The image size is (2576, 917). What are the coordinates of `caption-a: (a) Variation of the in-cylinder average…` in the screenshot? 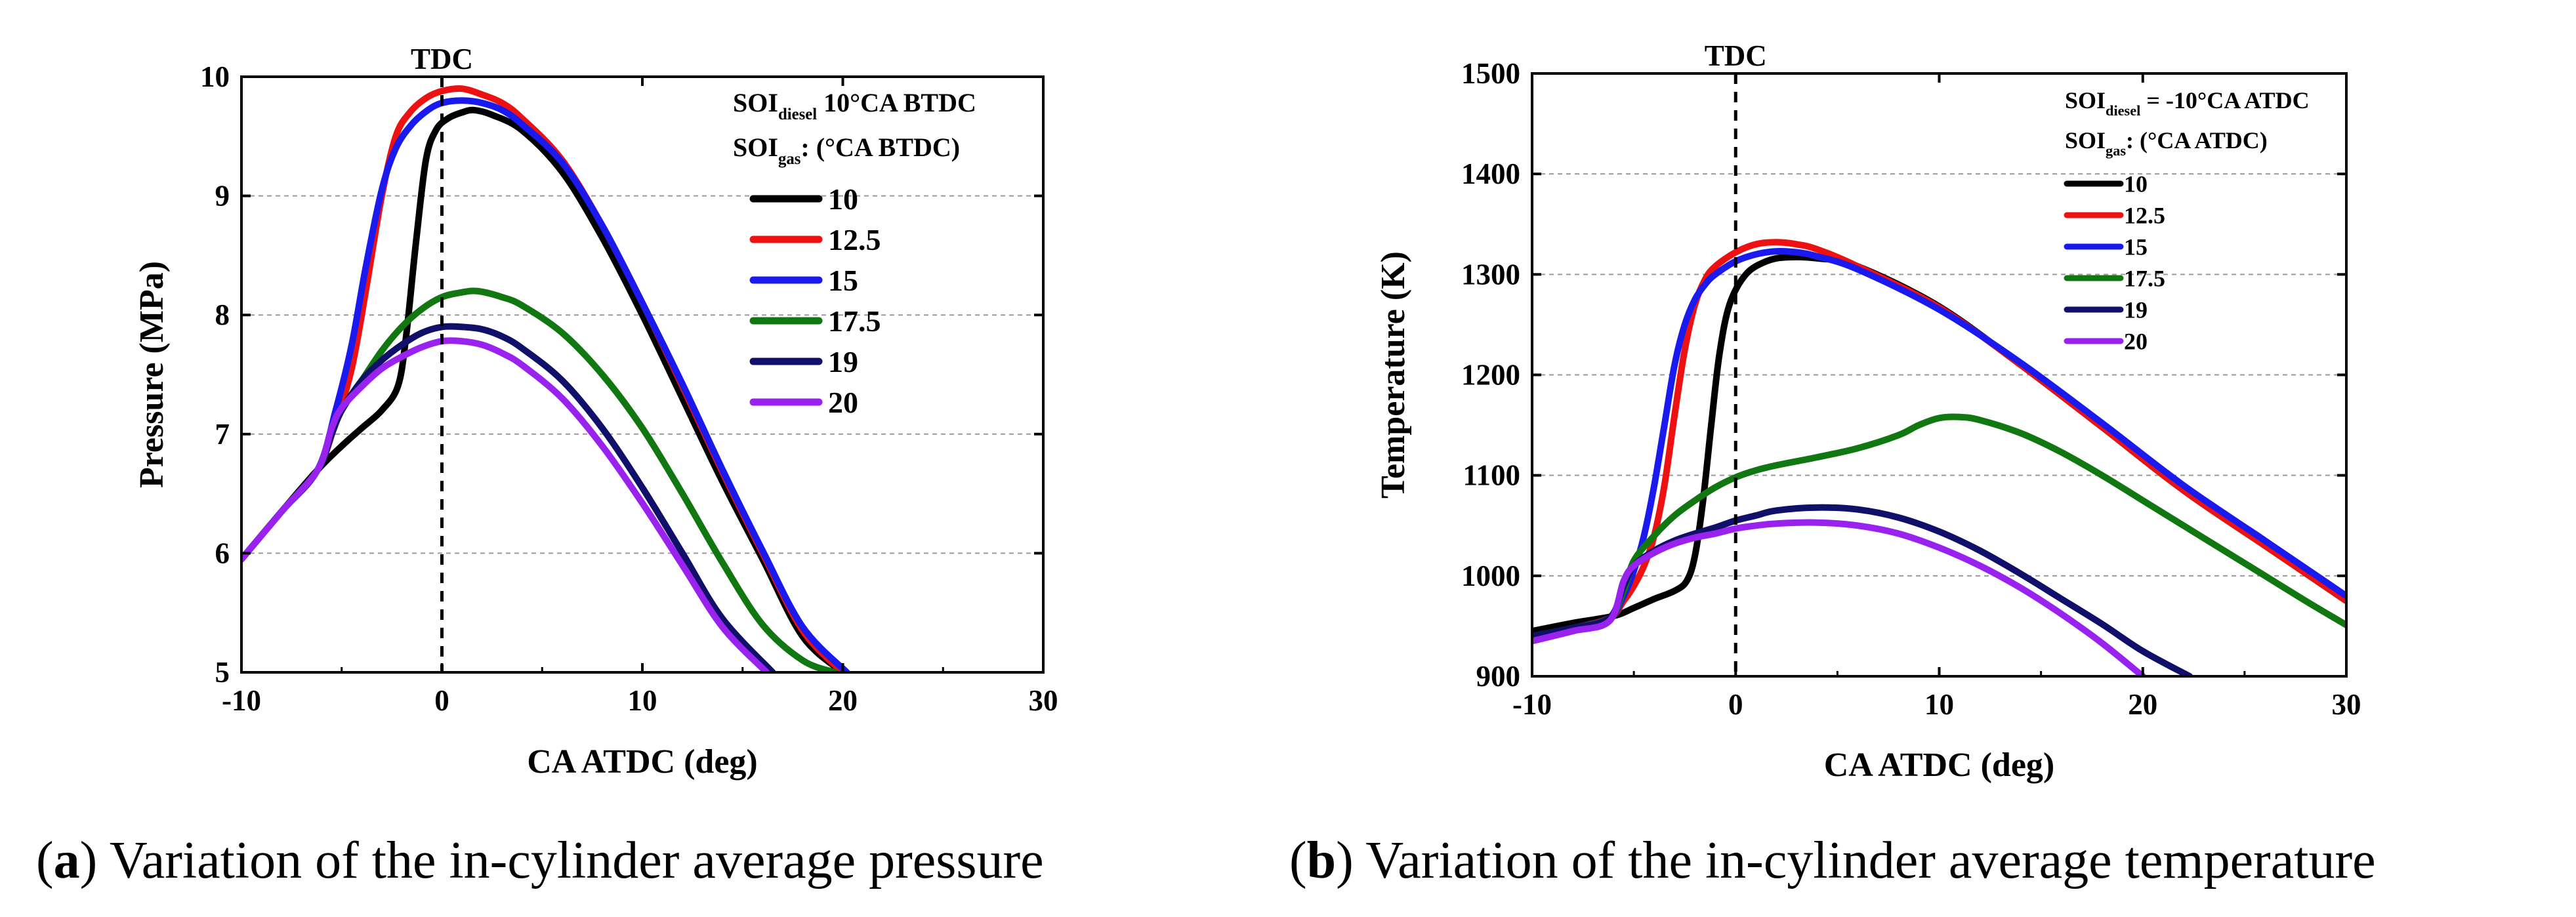 It's located at (540, 860).